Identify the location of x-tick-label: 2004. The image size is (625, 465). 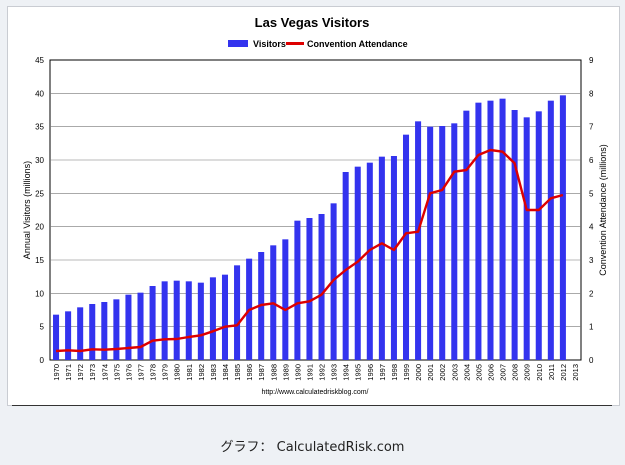
(466, 372).